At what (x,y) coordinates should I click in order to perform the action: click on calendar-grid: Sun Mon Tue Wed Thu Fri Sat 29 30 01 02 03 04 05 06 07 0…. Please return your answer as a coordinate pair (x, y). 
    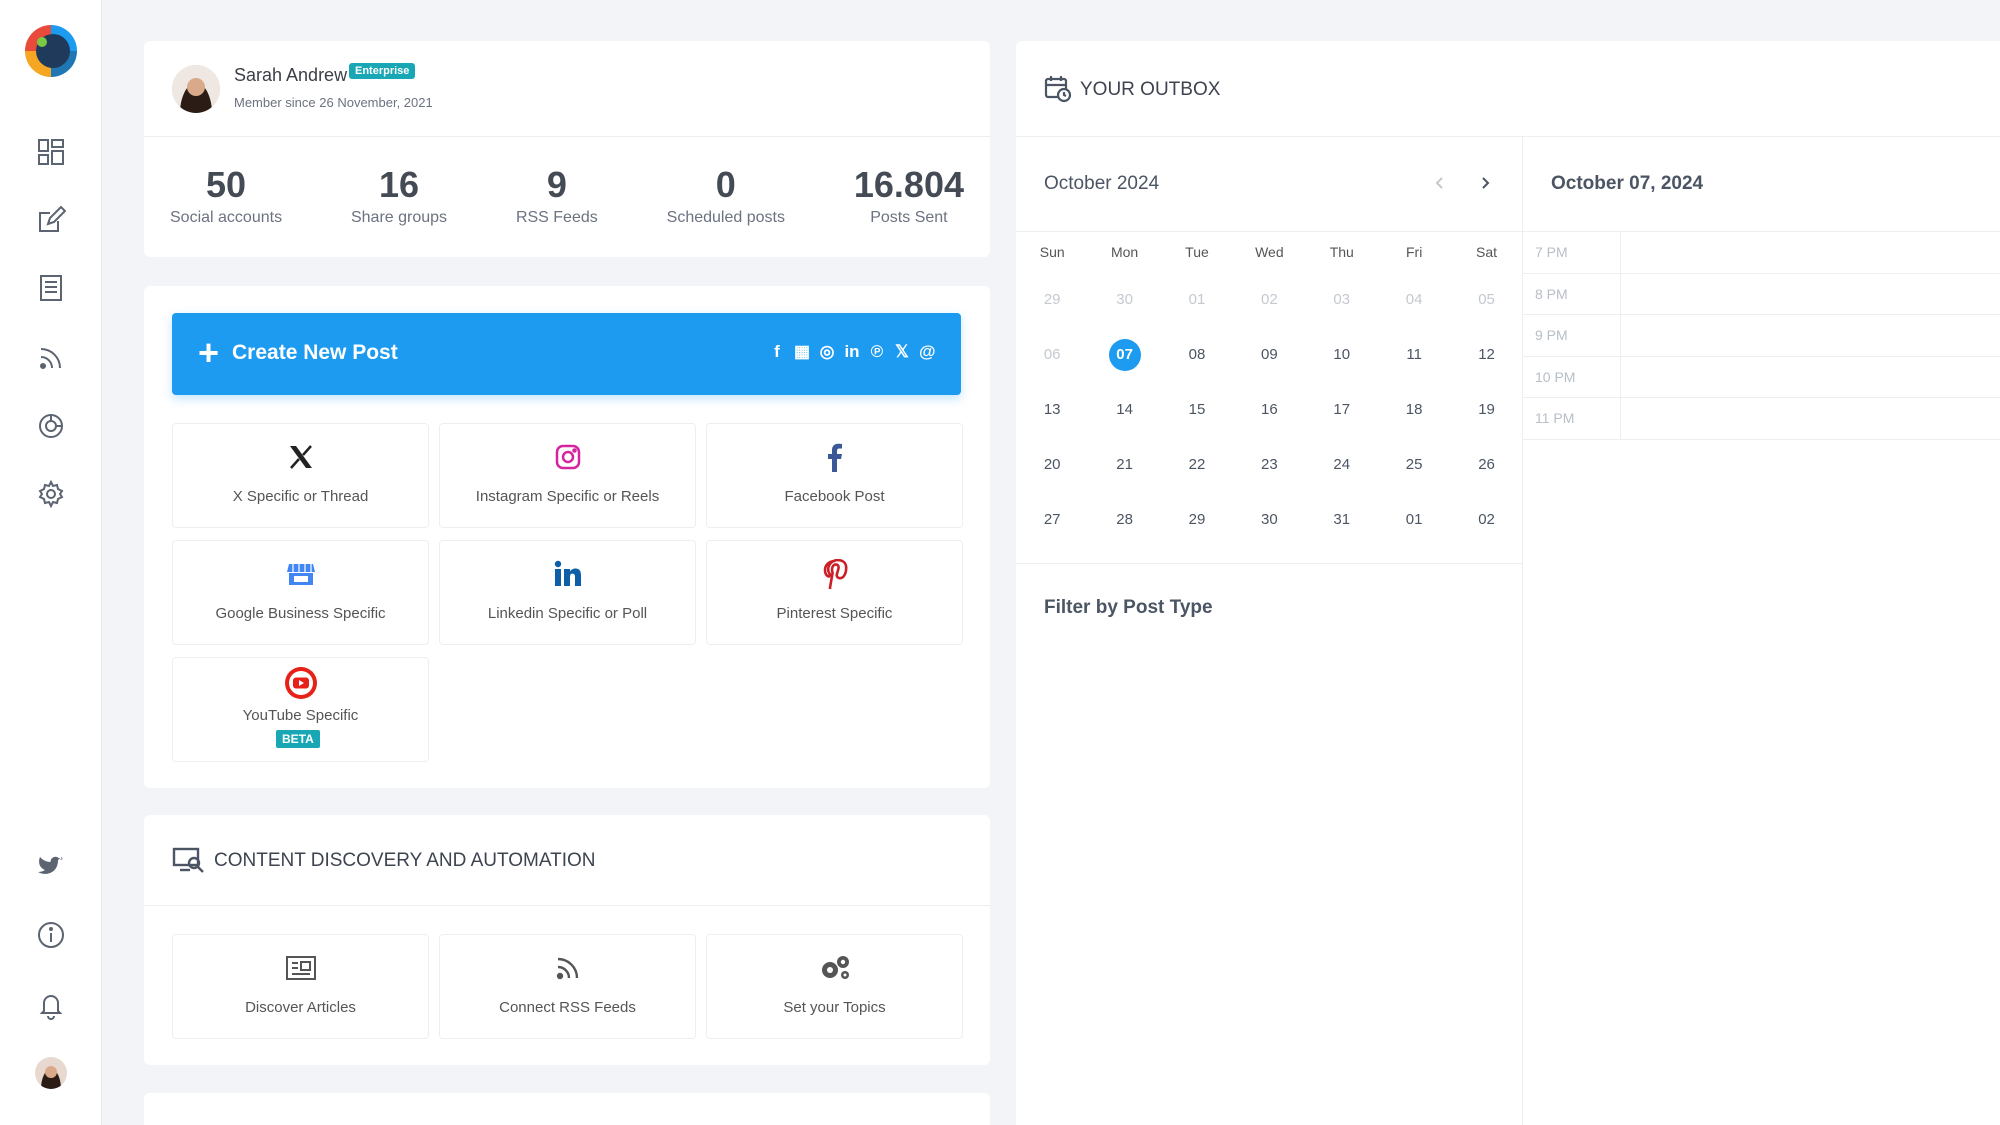
    Looking at the image, I should click on (1269, 389).